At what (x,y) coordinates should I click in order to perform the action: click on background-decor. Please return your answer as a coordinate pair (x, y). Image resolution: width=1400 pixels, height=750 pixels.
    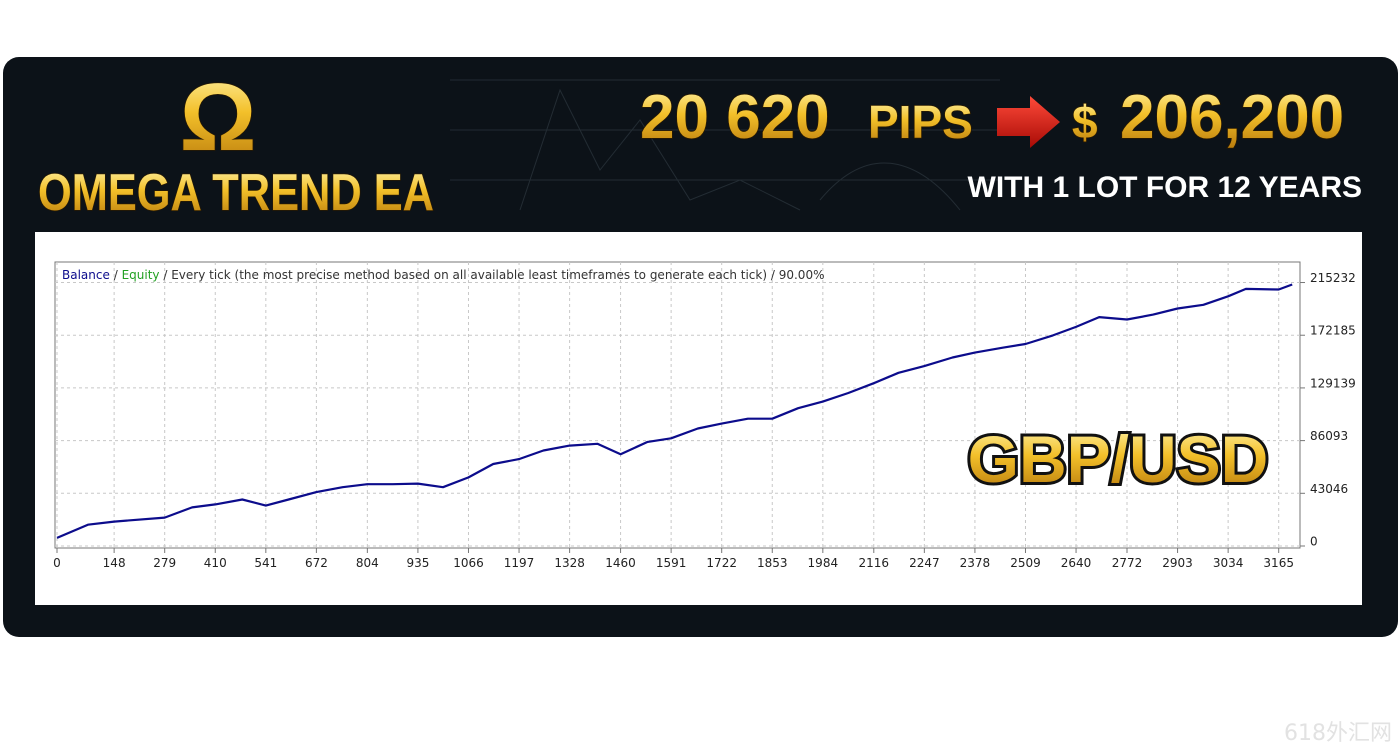
    Looking at the image, I should click on (725, 145).